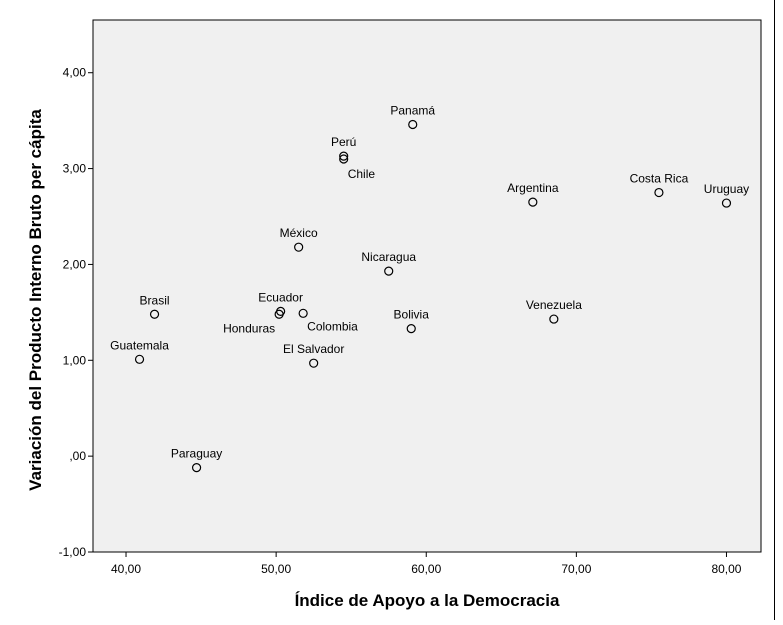 The width and height of the screenshot is (783, 625). Describe the element at coordinates (659, 179) in the screenshot. I see `data-point-label: Costa Rica` at that location.